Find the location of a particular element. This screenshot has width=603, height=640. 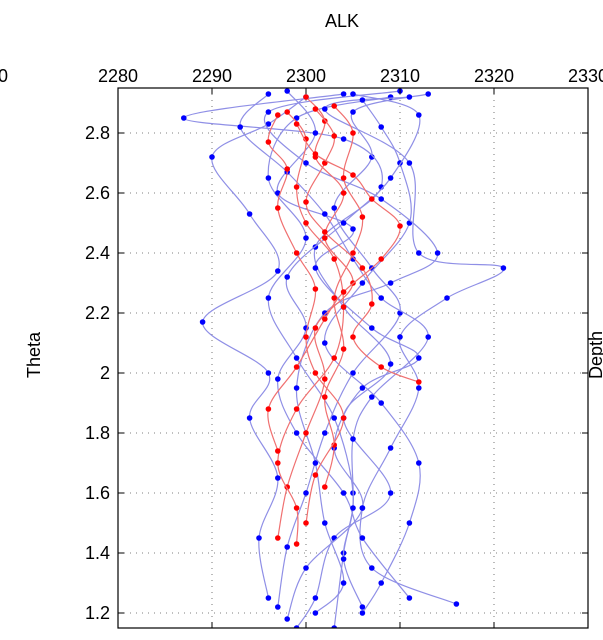

y-tick-label: 1.4 is located at coordinates (97, 553).